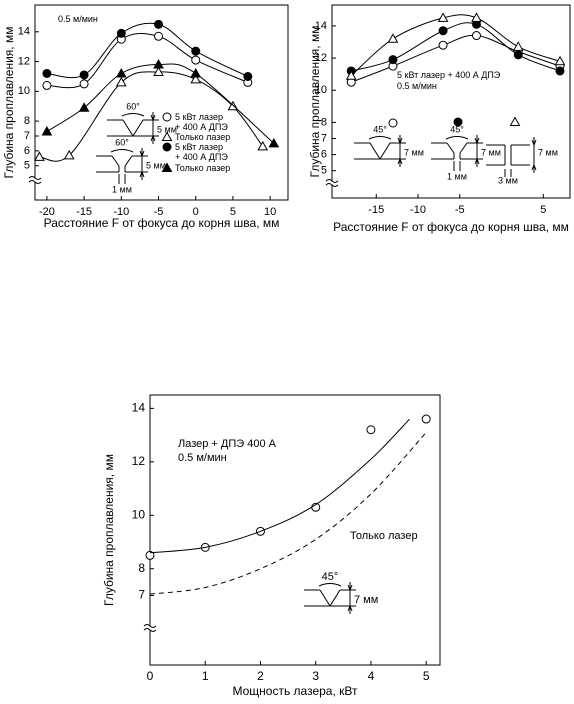 The height and width of the screenshot is (704, 574). I want to click on joint-depth-label: 5 мм, so click(167, 129).